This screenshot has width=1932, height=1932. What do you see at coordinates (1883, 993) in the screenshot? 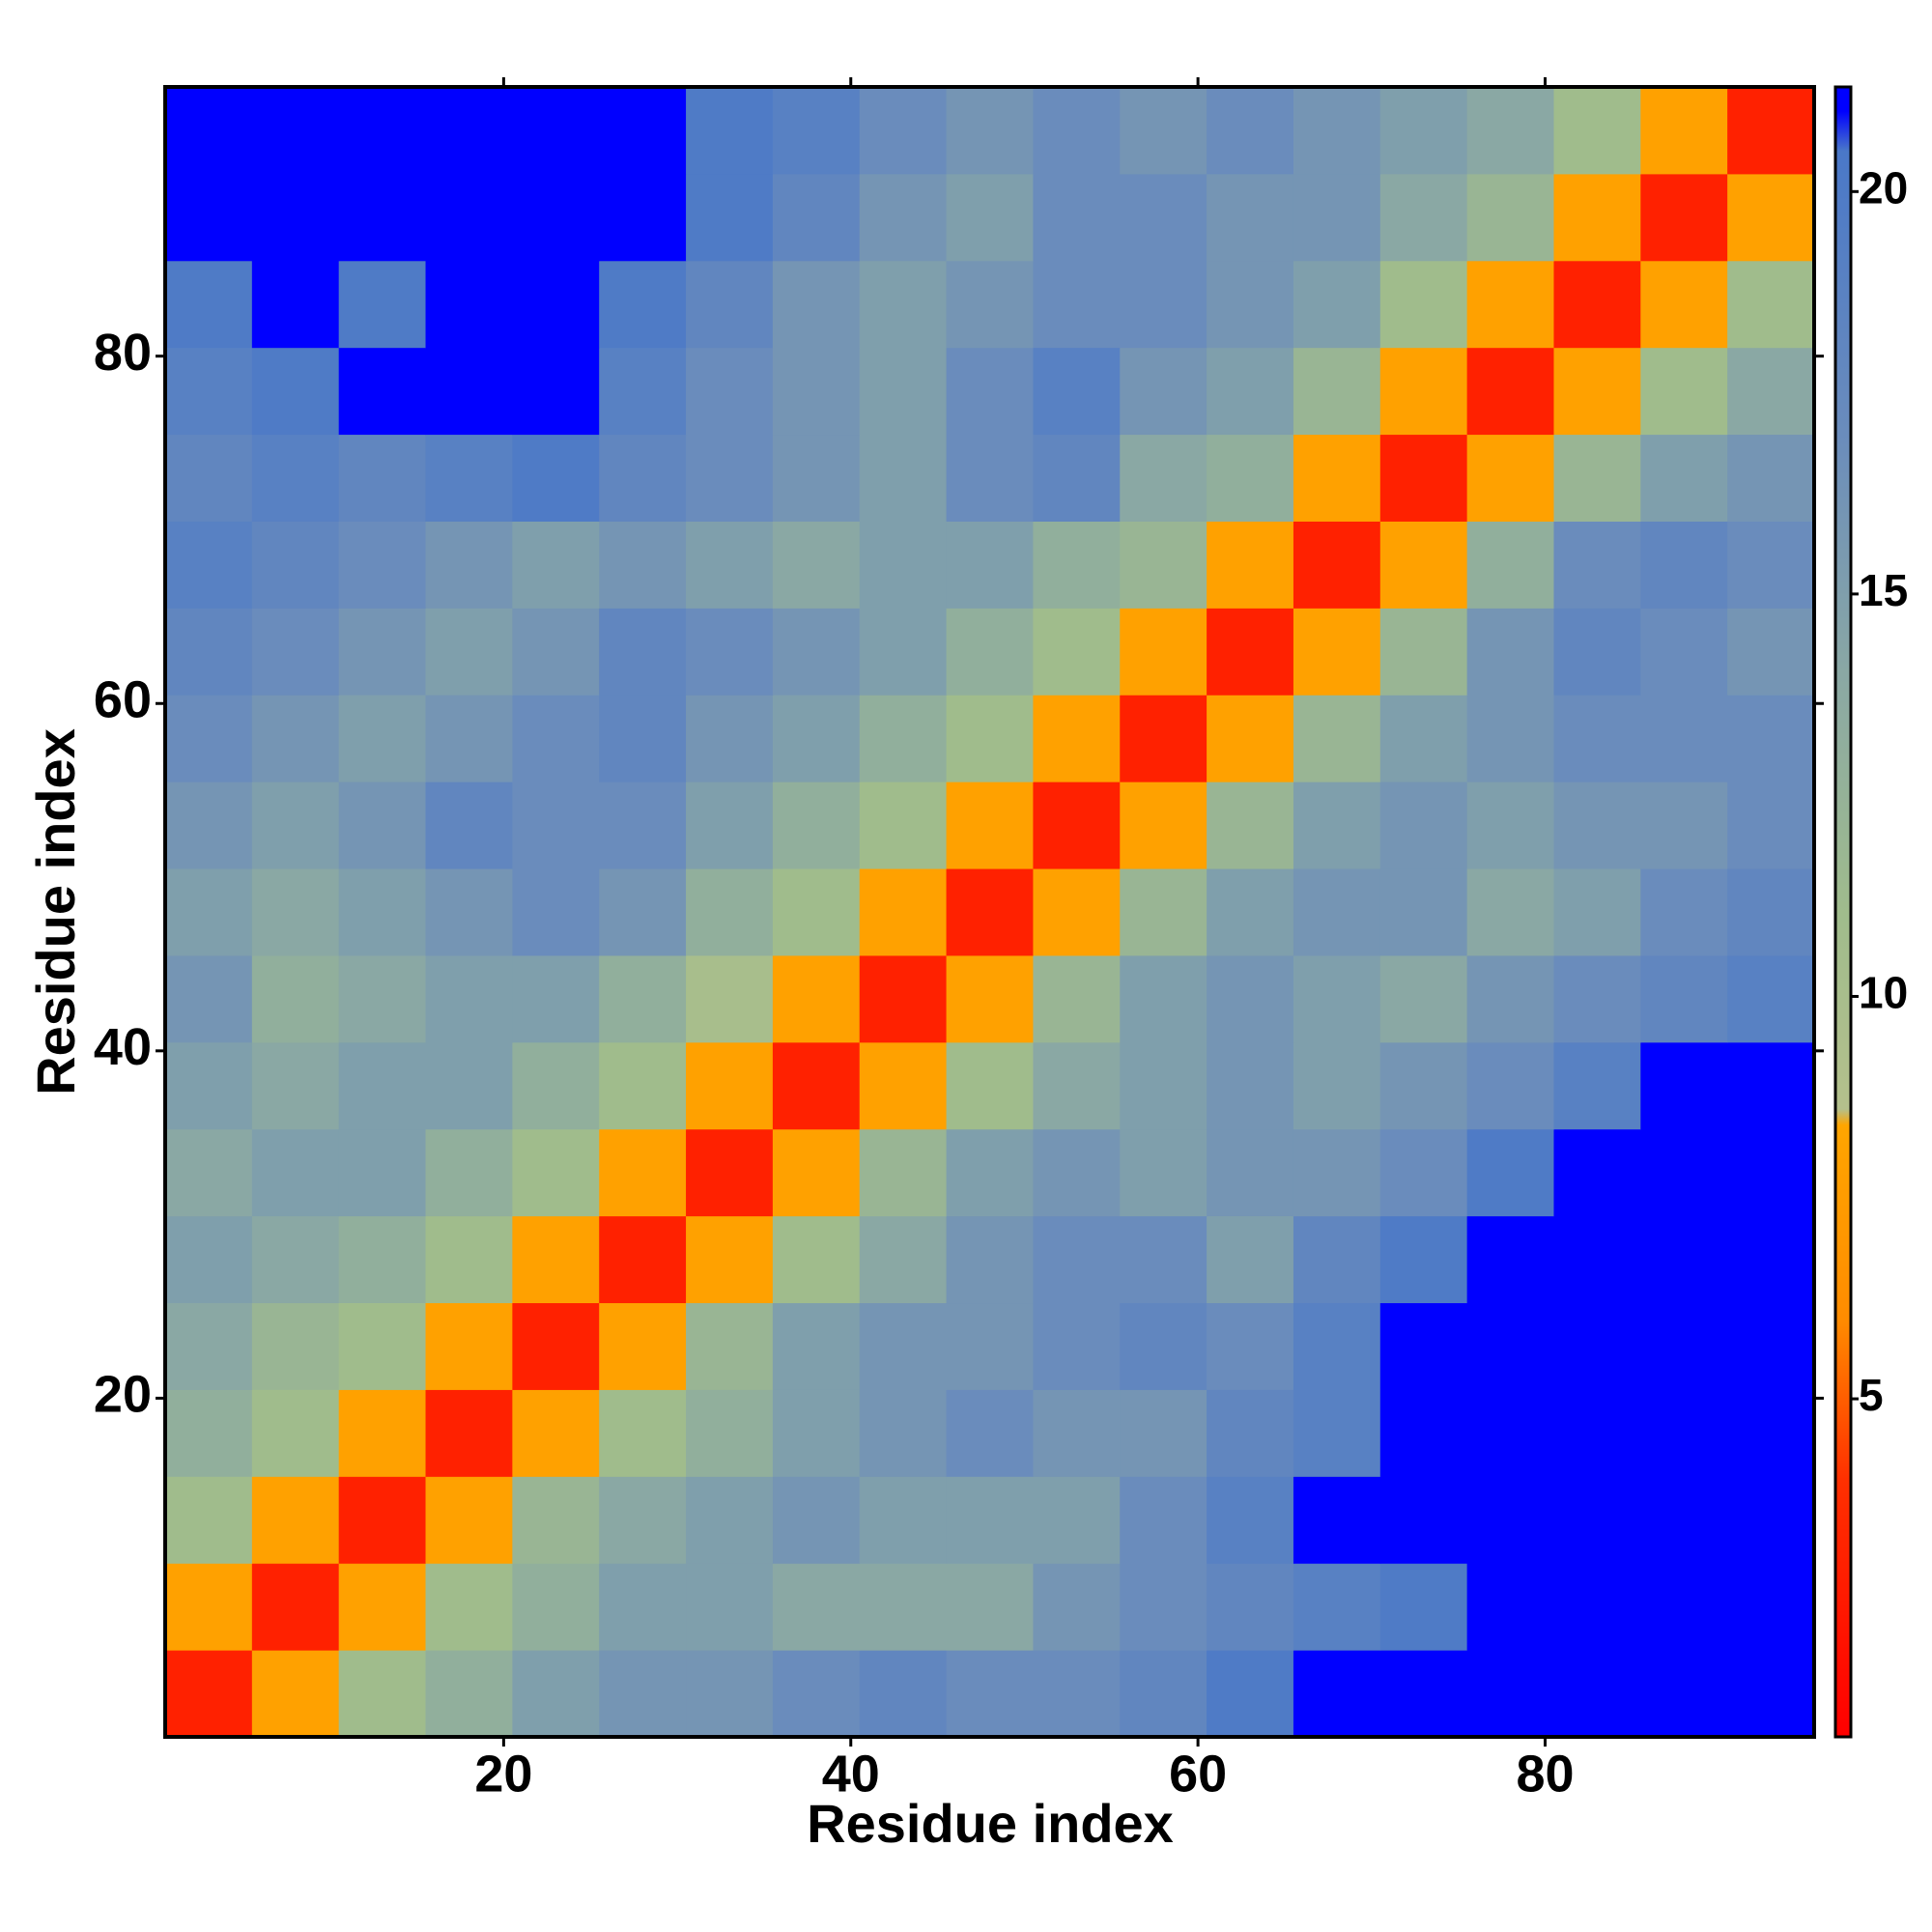
I see `colorbar-tick-label: 10` at bounding box center [1883, 993].